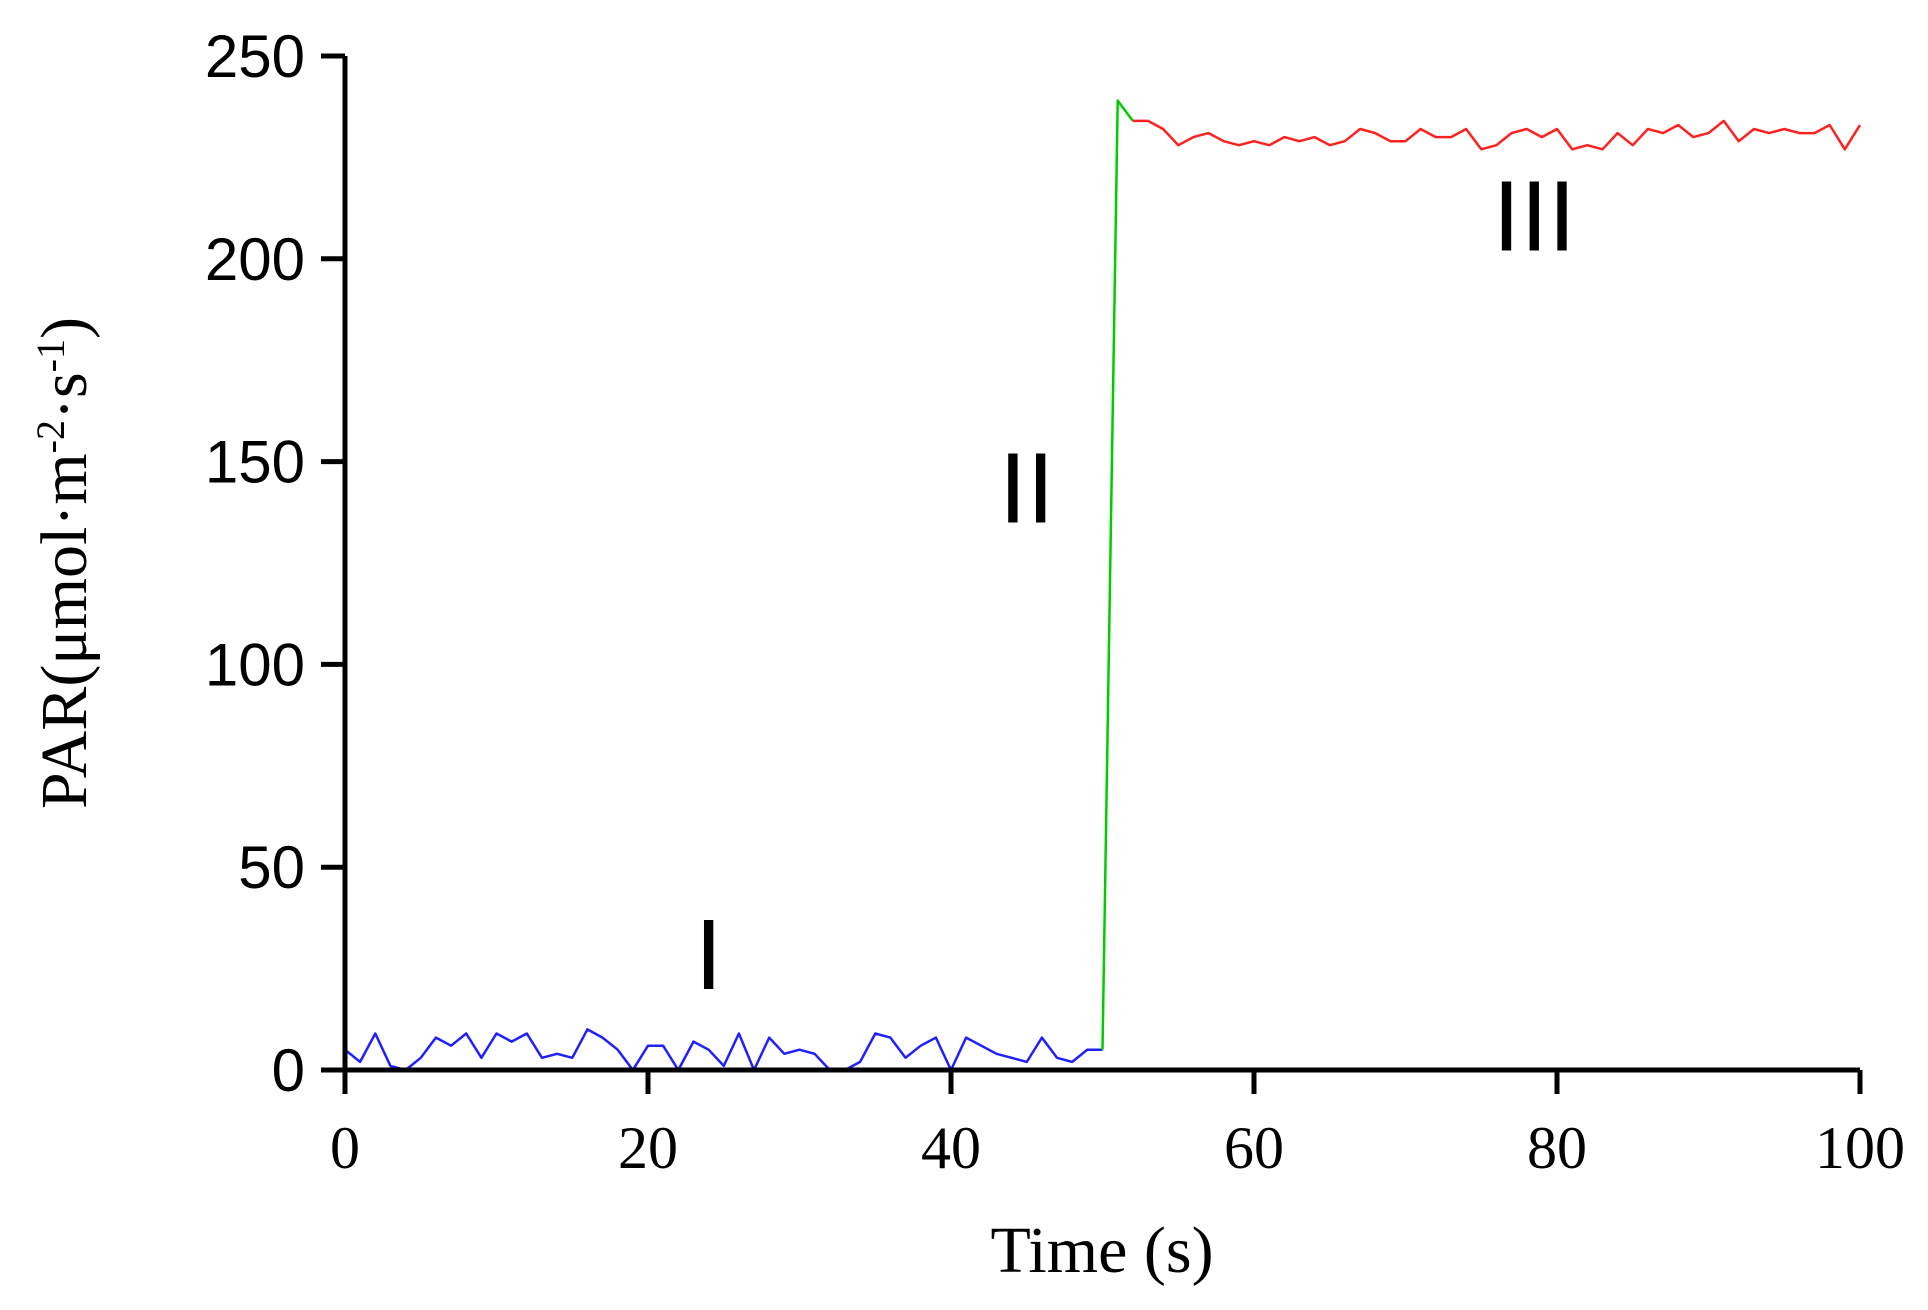 This screenshot has height=1310, width=1928. Describe the element at coordinates (1254, 1148) in the screenshot. I see `x-tick-label: 60` at that location.